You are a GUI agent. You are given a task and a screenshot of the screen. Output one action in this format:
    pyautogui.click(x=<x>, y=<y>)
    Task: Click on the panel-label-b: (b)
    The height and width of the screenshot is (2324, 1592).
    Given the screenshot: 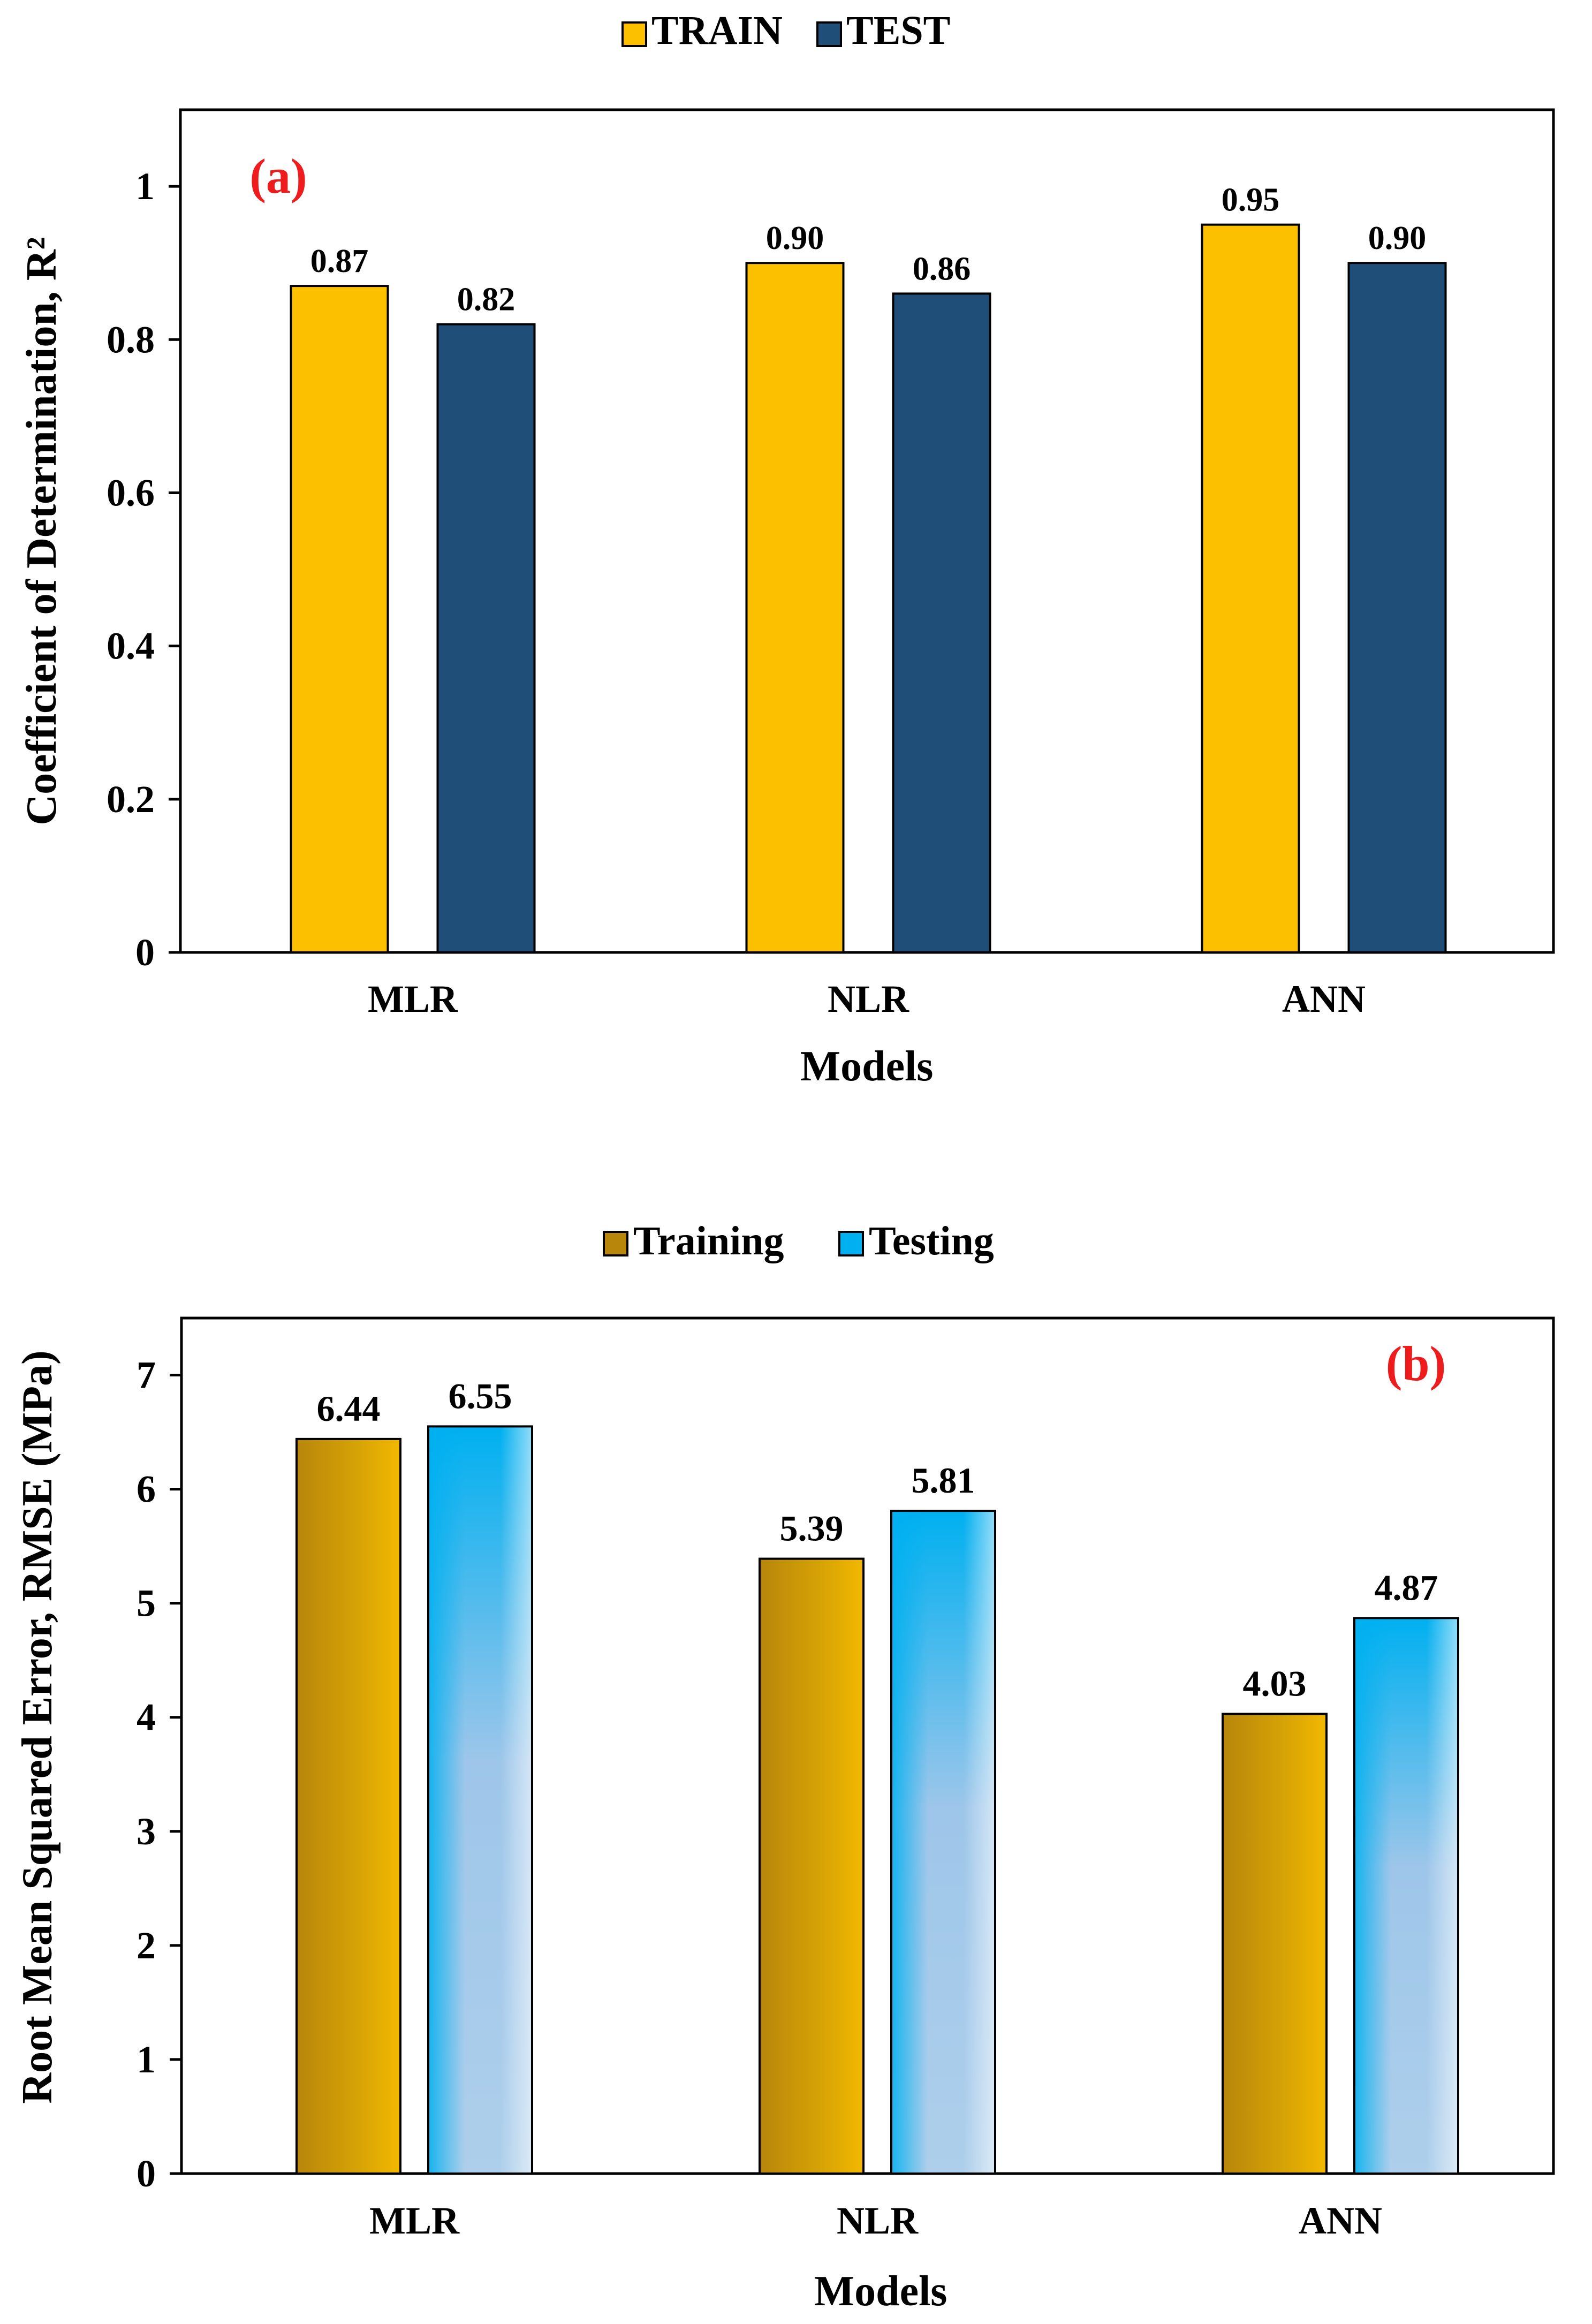 What is the action you would take?
    pyautogui.click(x=1416, y=1363)
    